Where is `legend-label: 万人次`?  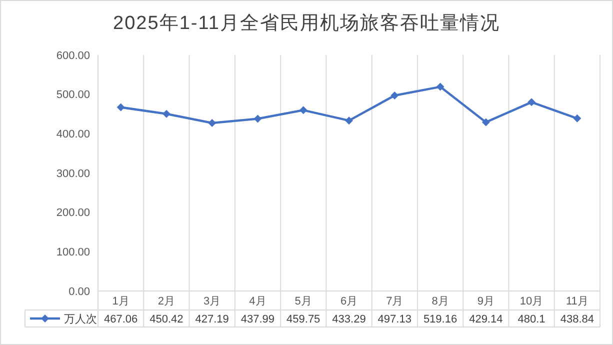 legend-label: 万人次 is located at coordinates (80, 319).